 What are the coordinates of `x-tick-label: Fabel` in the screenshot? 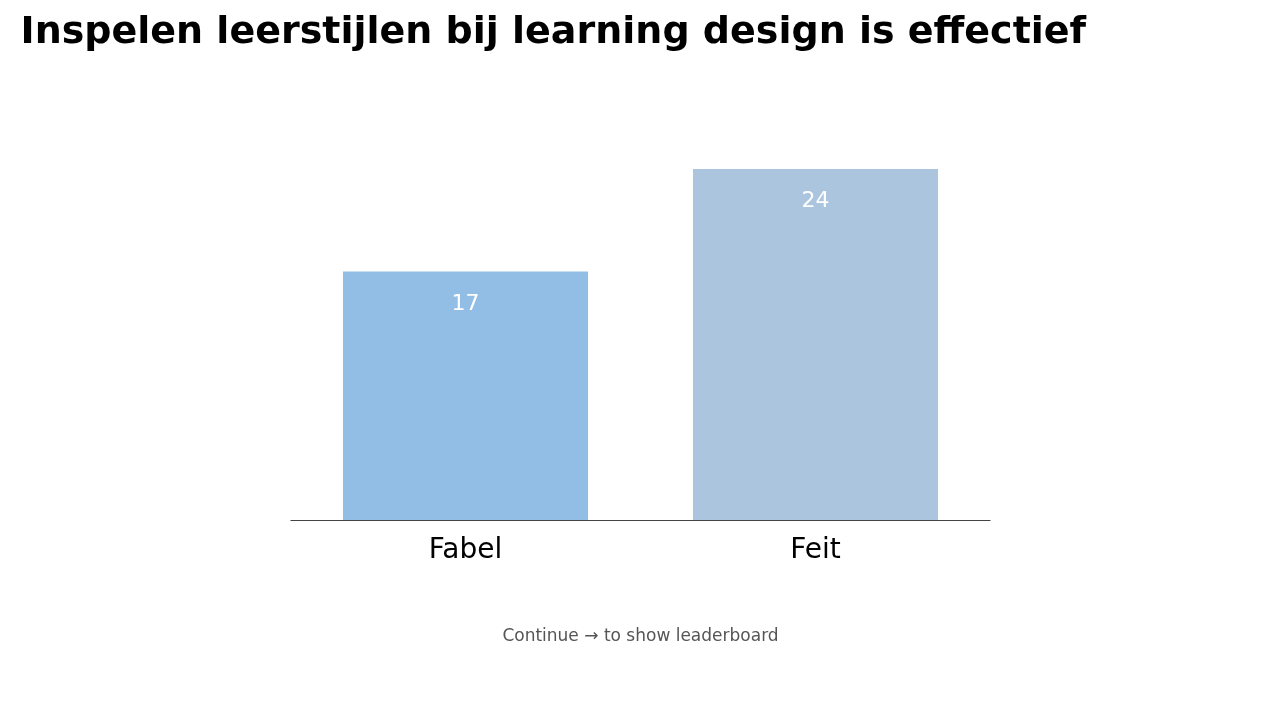 It's located at (465, 548).